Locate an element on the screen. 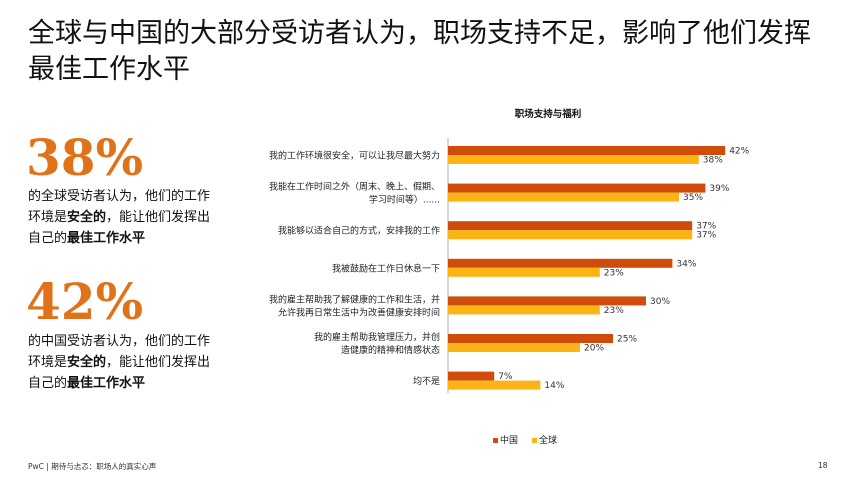 Image resolution: width=860 pixels, height=484 pixels. stat-global-value: 38% is located at coordinates (85, 157).